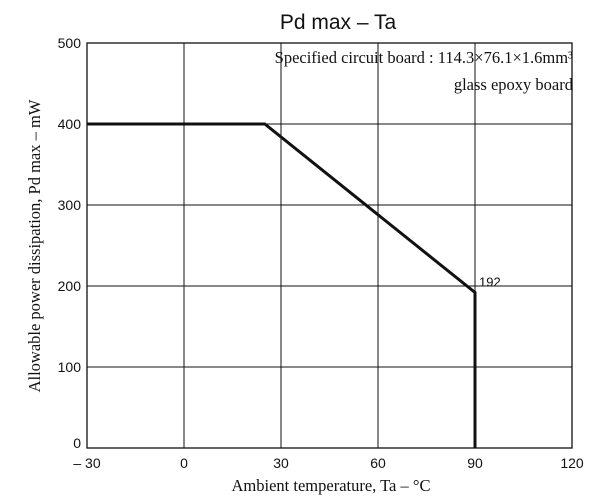 The height and width of the screenshot is (497, 602). Describe the element at coordinates (378, 463) in the screenshot. I see `x-tick-label: 60` at that location.